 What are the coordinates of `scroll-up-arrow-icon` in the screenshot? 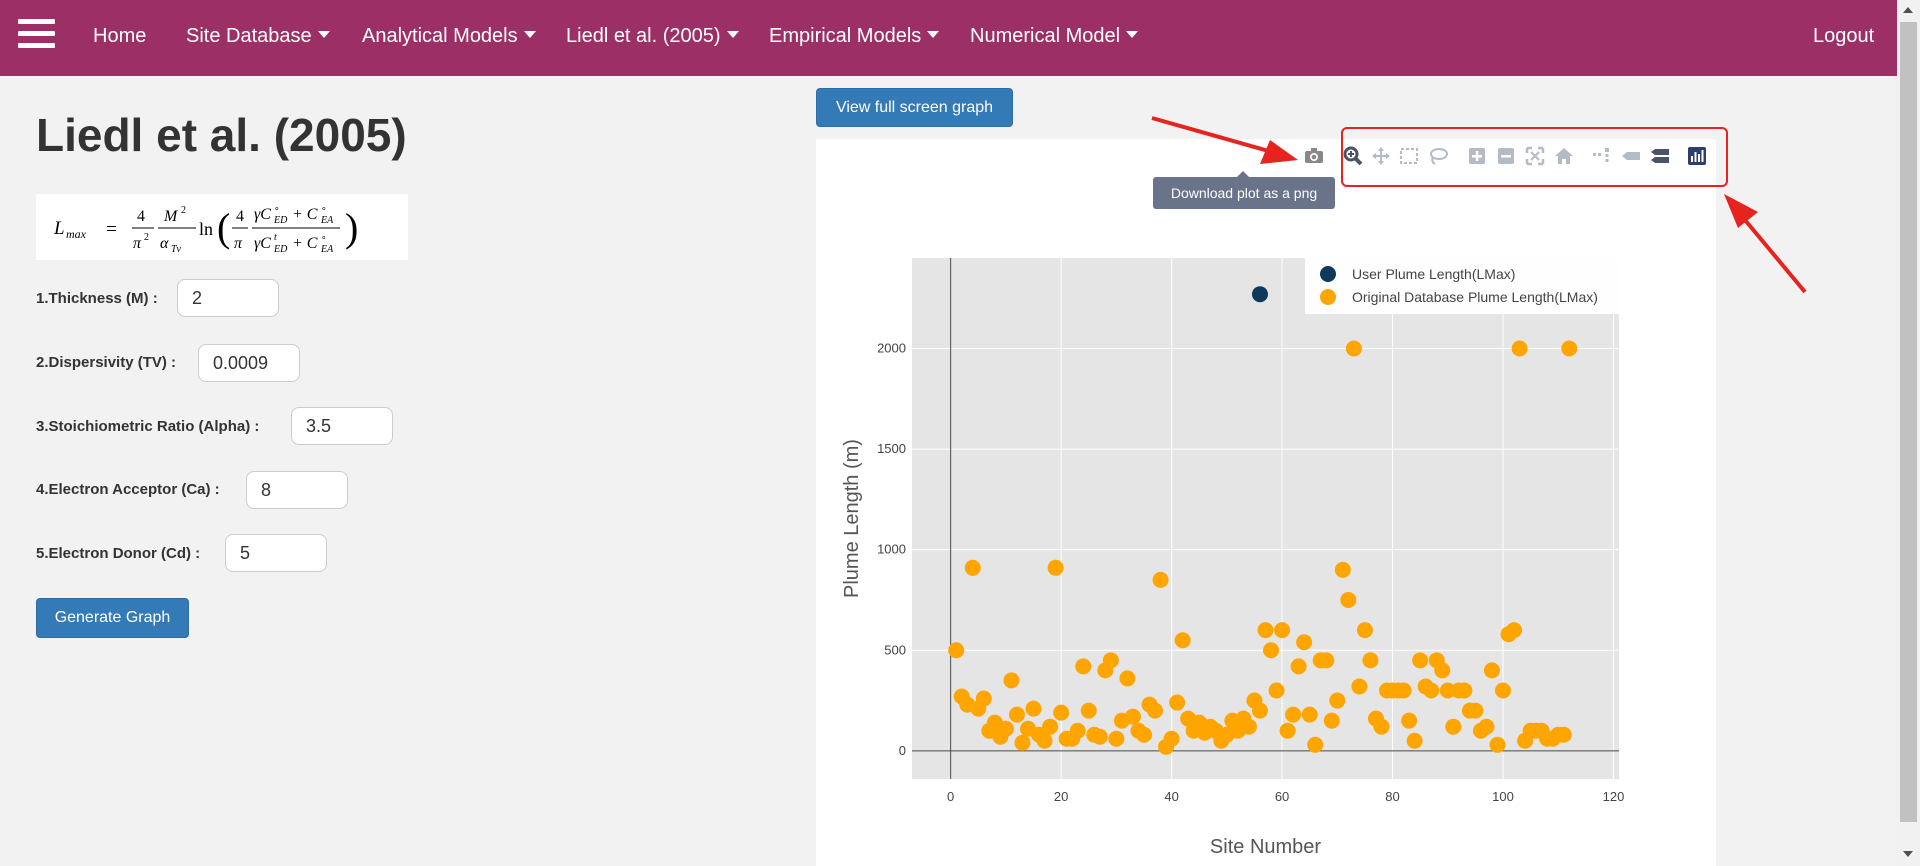 It's located at (1908, 10).